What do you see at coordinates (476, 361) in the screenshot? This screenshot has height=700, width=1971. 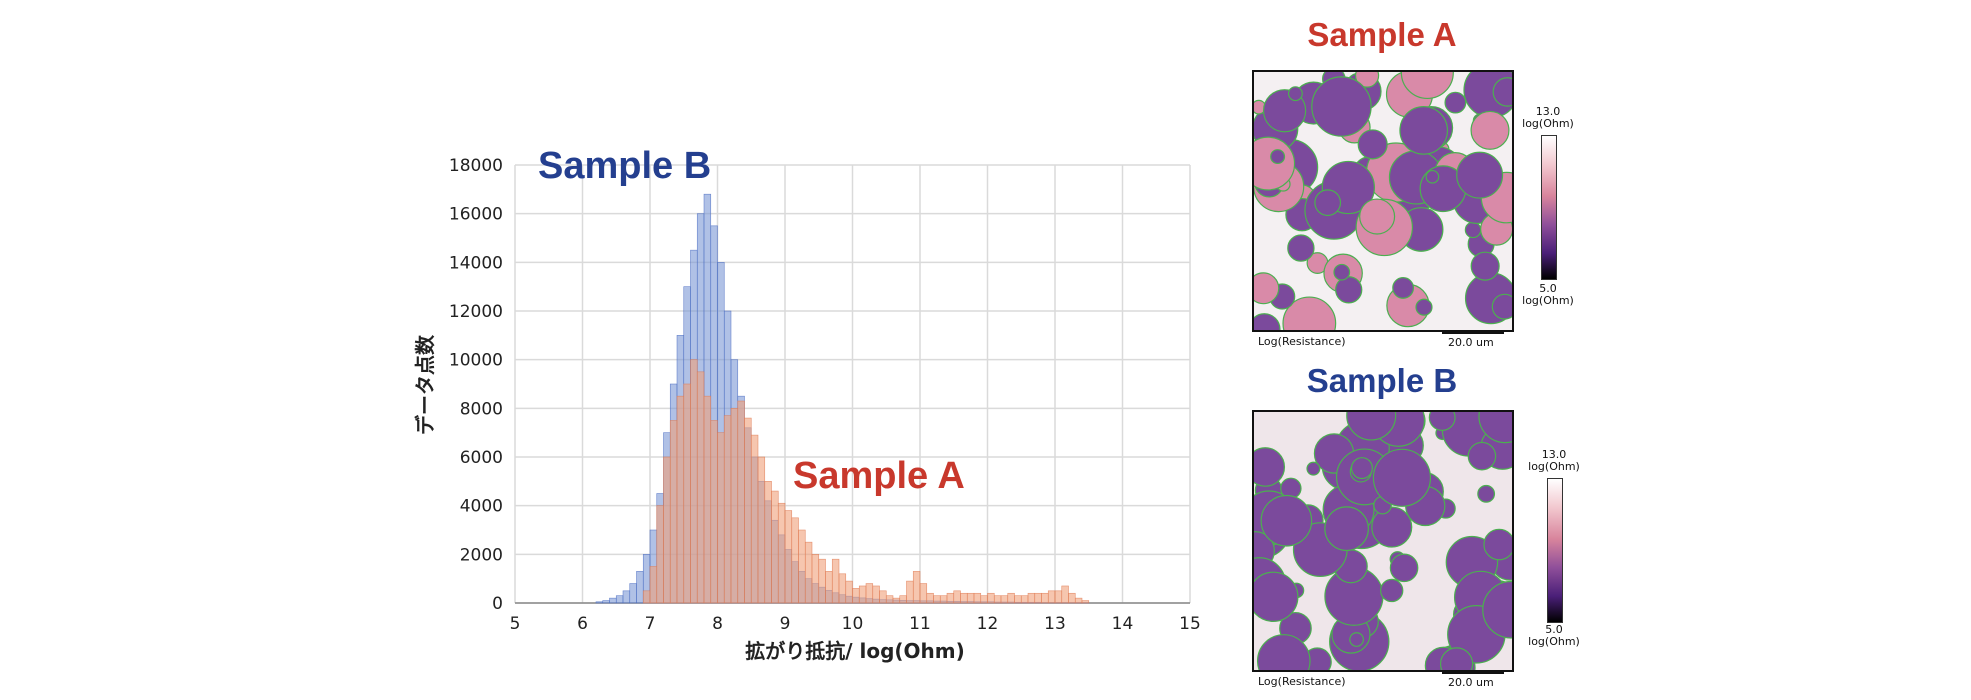 I see `y-tick-label: 10000` at bounding box center [476, 361].